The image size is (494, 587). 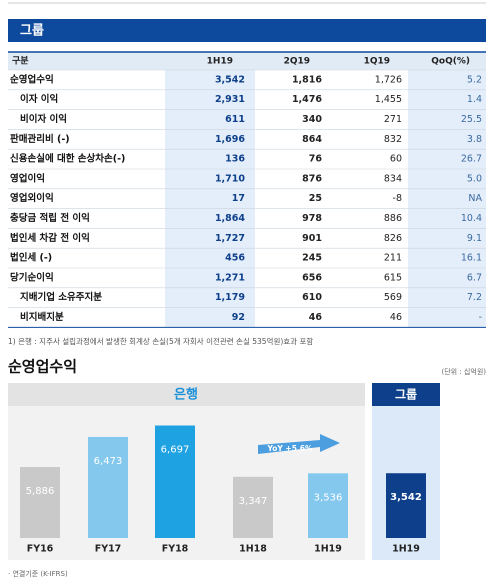 What do you see at coordinates (312, 119) in the screenshot?
I see `table-cell: 340` at bounding box center [312, 119].